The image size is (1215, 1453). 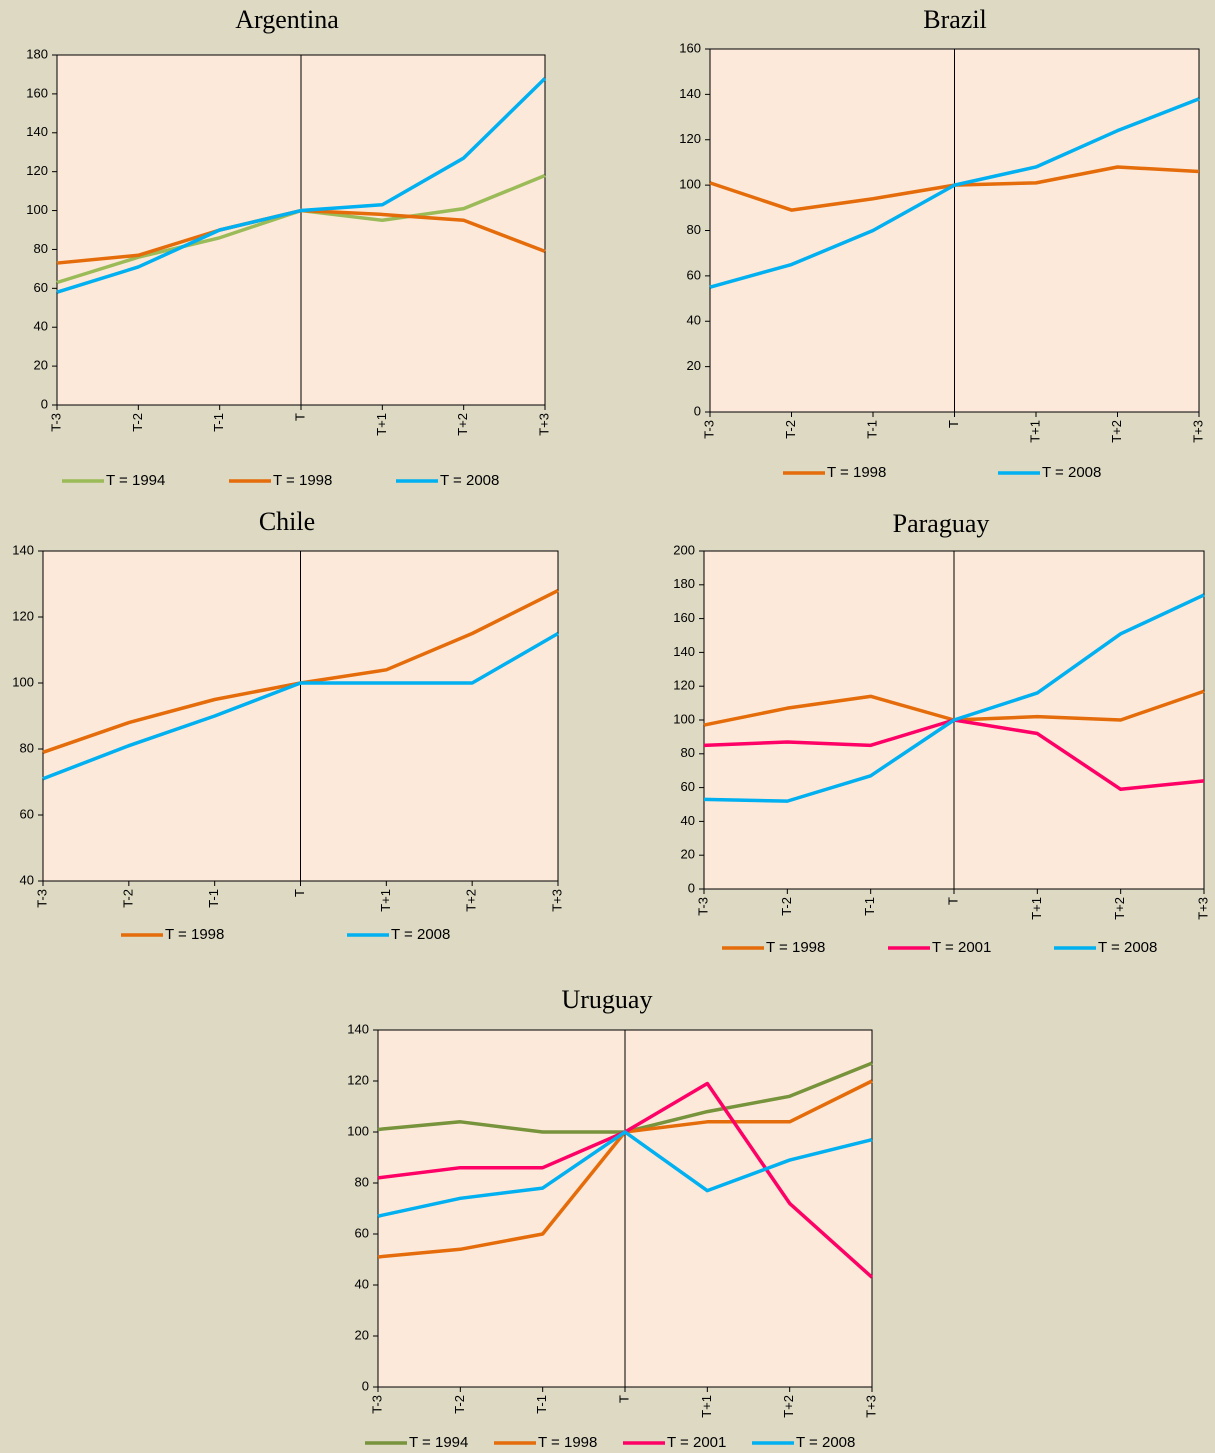 What do you see at coordinates (607, 999) in the screenshot?
I see `chart-title: Uruguay` at bounding box center [607, 999].